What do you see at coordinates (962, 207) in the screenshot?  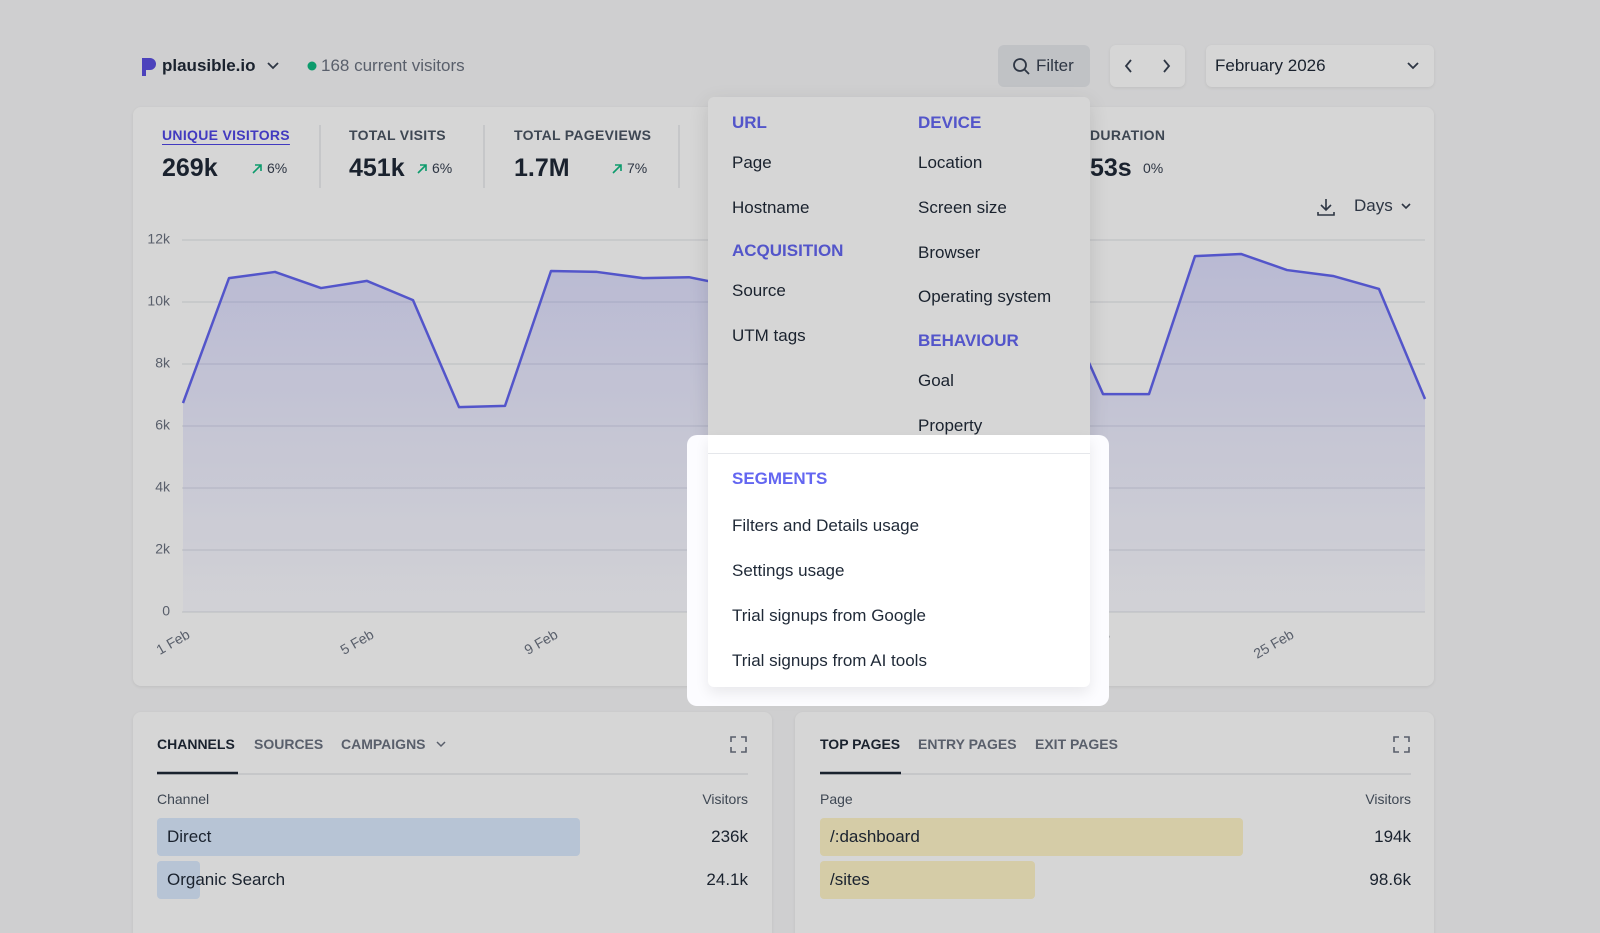 I see `menu-item: Screen size` at bounding box center [962, 207].